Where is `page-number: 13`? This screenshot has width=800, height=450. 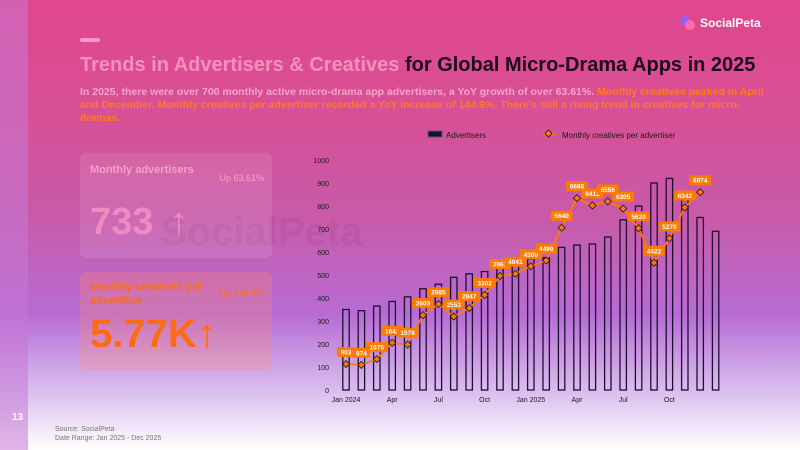 page-number: 13 is located at coordinates (18, 417).